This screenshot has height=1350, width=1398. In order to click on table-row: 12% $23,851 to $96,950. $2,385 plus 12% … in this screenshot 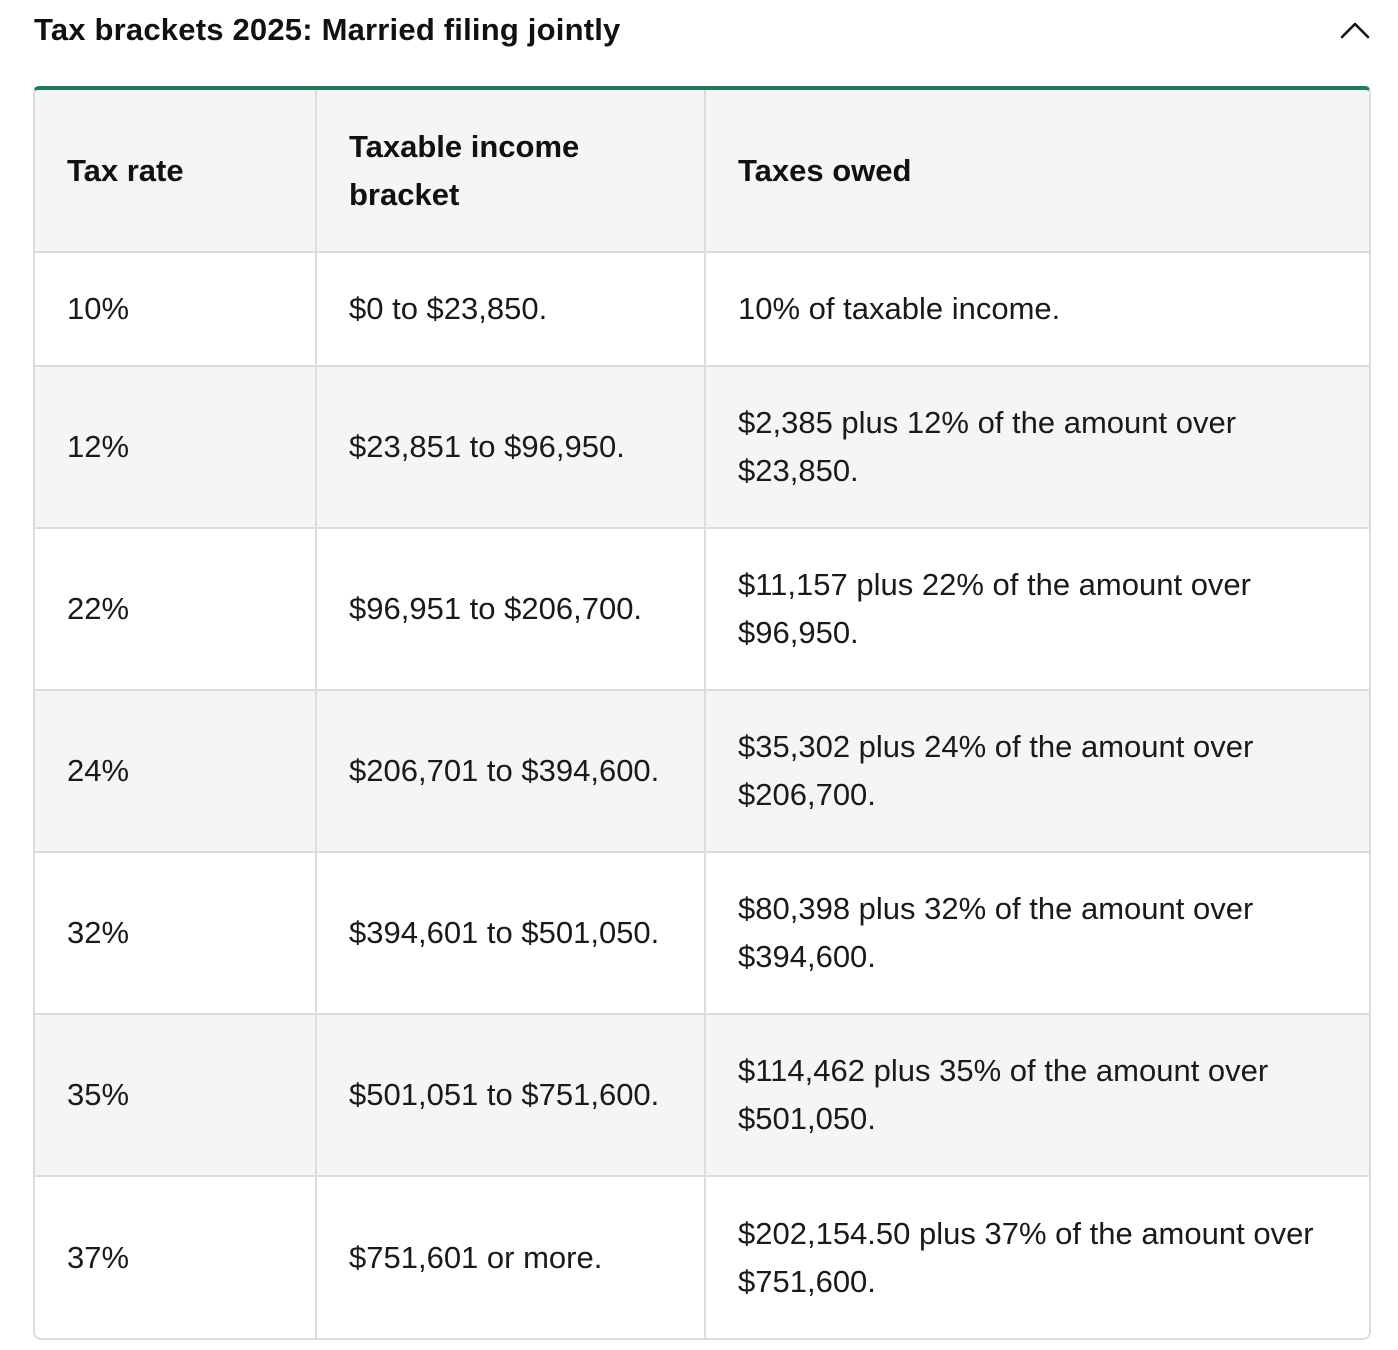, I will do `click(702, 447)`.